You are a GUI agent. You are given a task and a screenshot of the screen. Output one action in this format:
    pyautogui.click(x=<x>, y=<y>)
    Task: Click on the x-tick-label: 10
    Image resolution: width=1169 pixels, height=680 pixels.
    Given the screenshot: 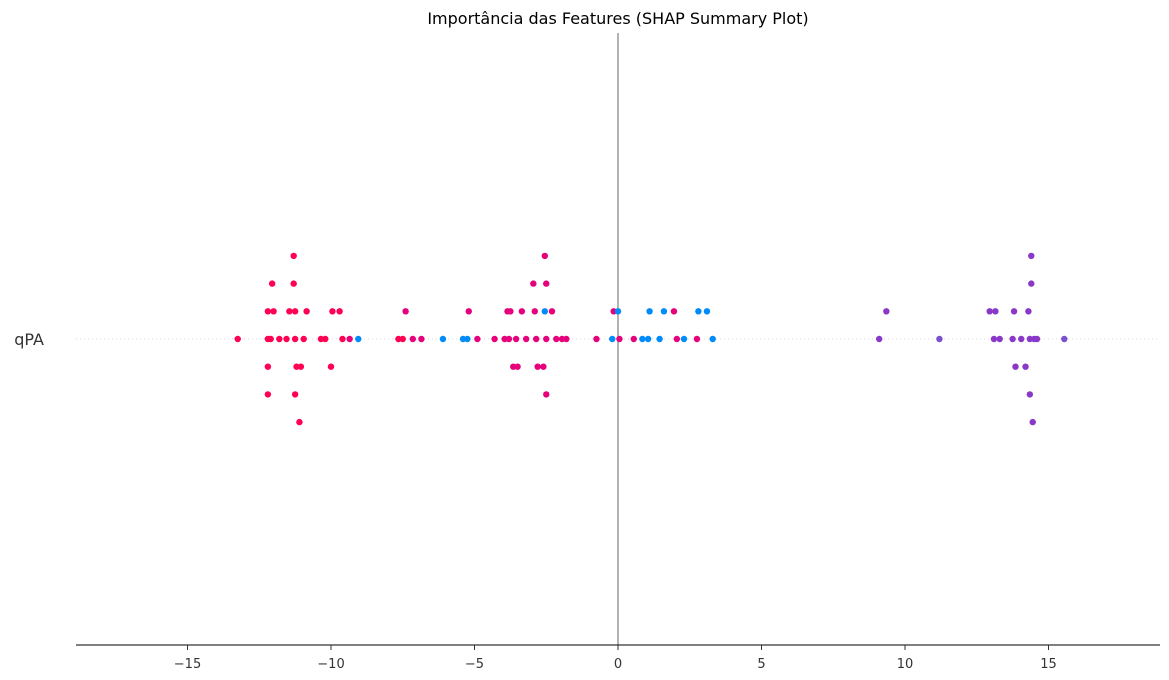 What is the action you would take?
    pyautogui.click(x=905, y=664)
    